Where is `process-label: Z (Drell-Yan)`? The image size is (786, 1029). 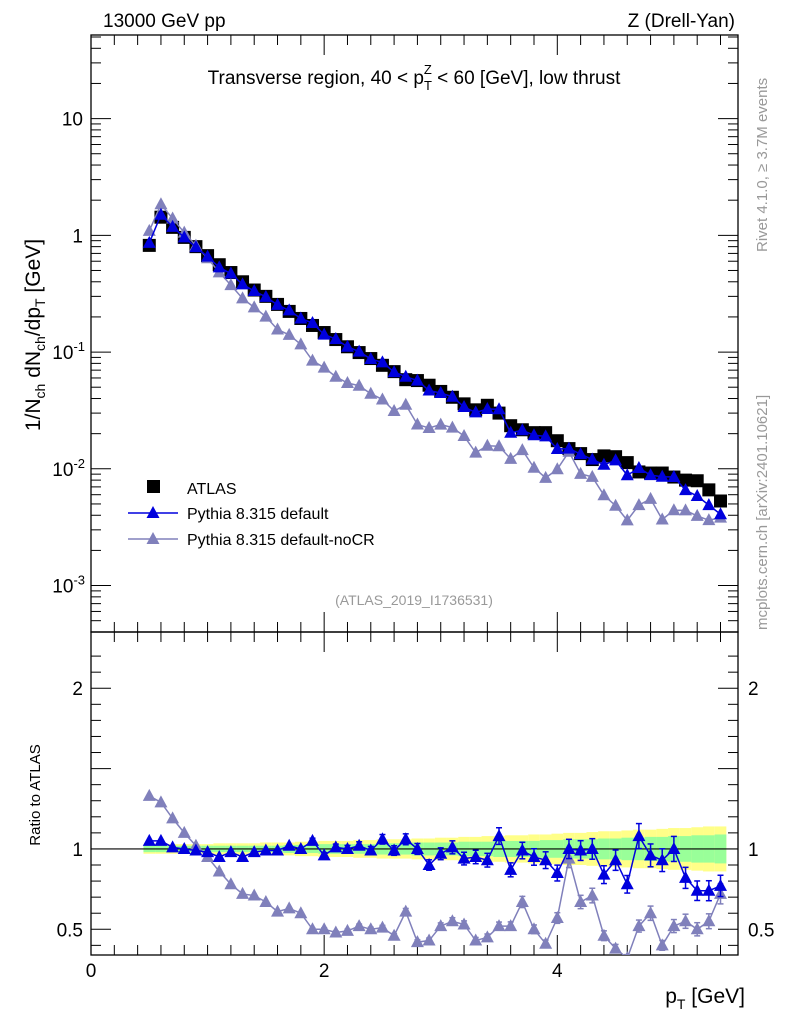 process-label: Z (Drell-Yan) is located at coordinates (681, 21).